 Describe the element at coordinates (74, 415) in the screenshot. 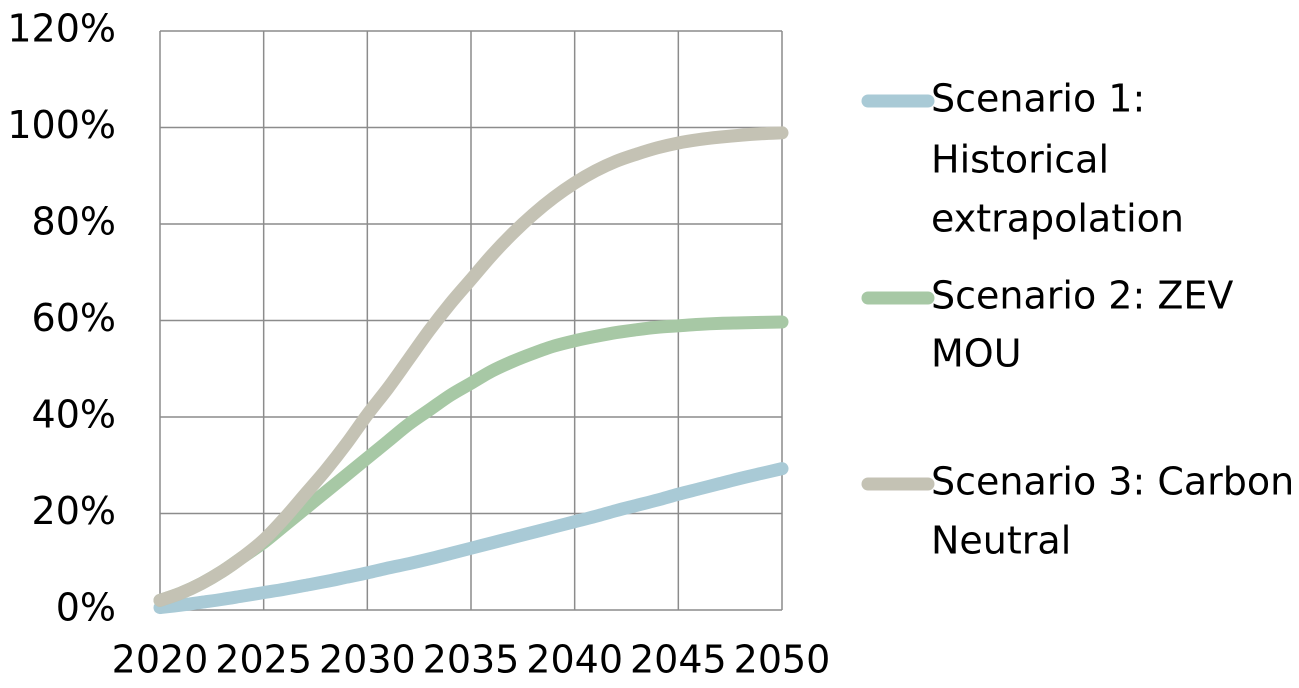

I see `y-tick-label: 40%` at that location.